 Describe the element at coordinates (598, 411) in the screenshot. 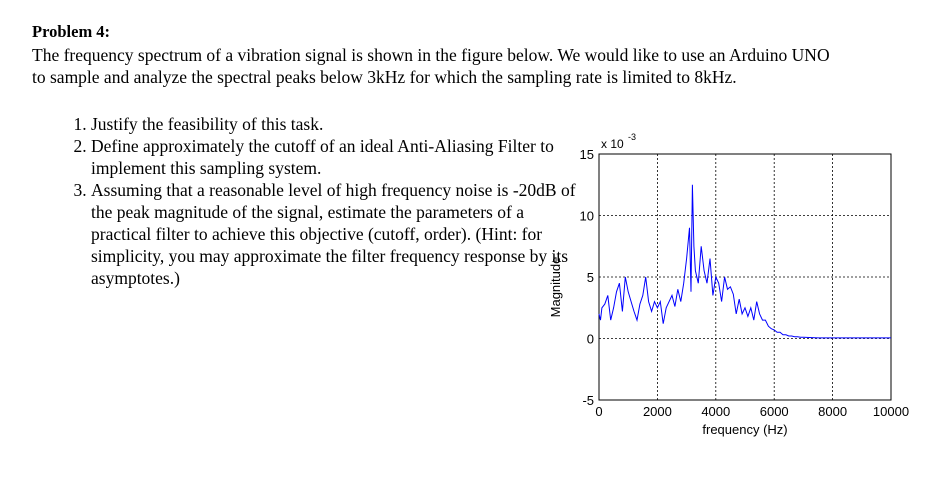

I see `x-tick-label: 0` at that location.